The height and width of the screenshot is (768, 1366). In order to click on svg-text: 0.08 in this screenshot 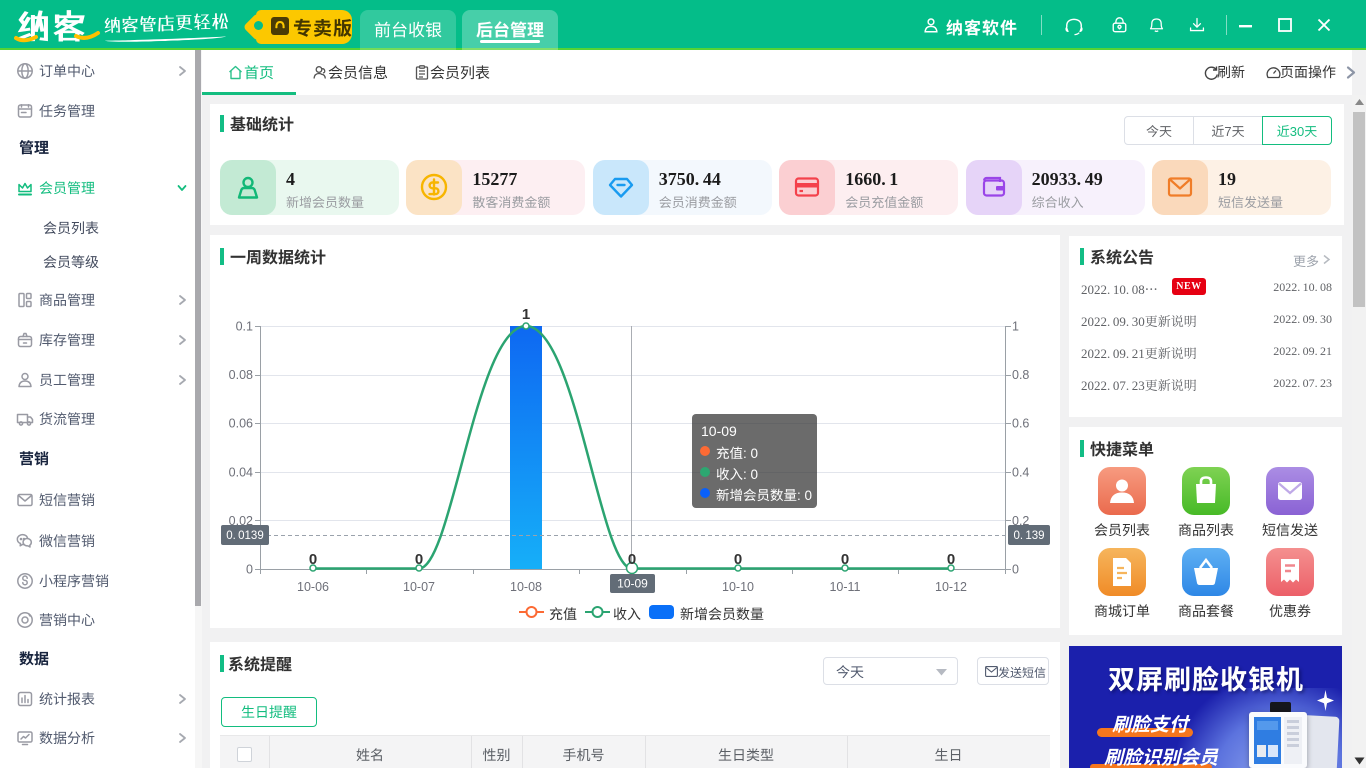, I will do `click(241, 375)`.